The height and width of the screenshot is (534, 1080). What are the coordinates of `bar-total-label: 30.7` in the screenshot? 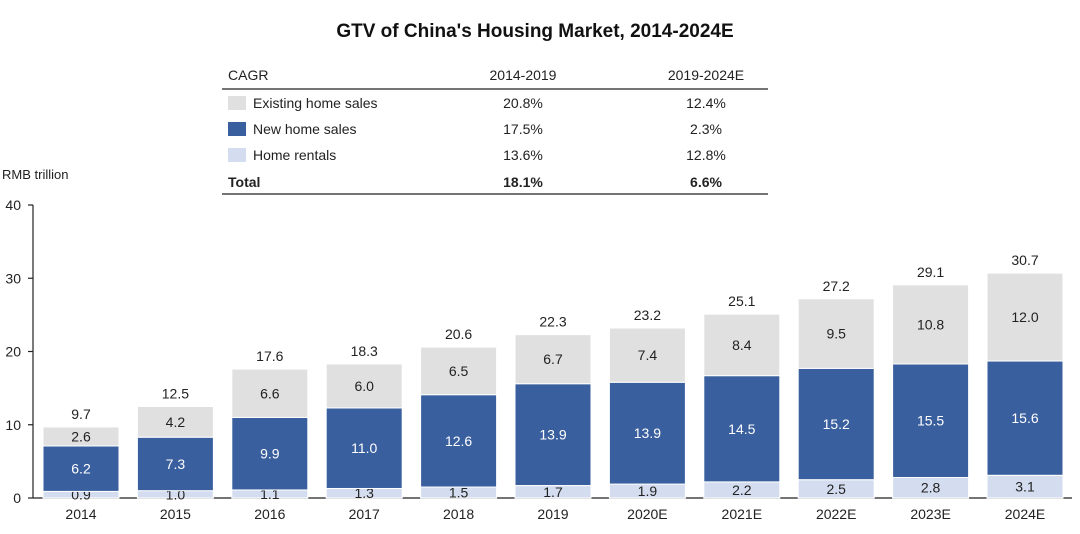 It's located at (1024, 260).